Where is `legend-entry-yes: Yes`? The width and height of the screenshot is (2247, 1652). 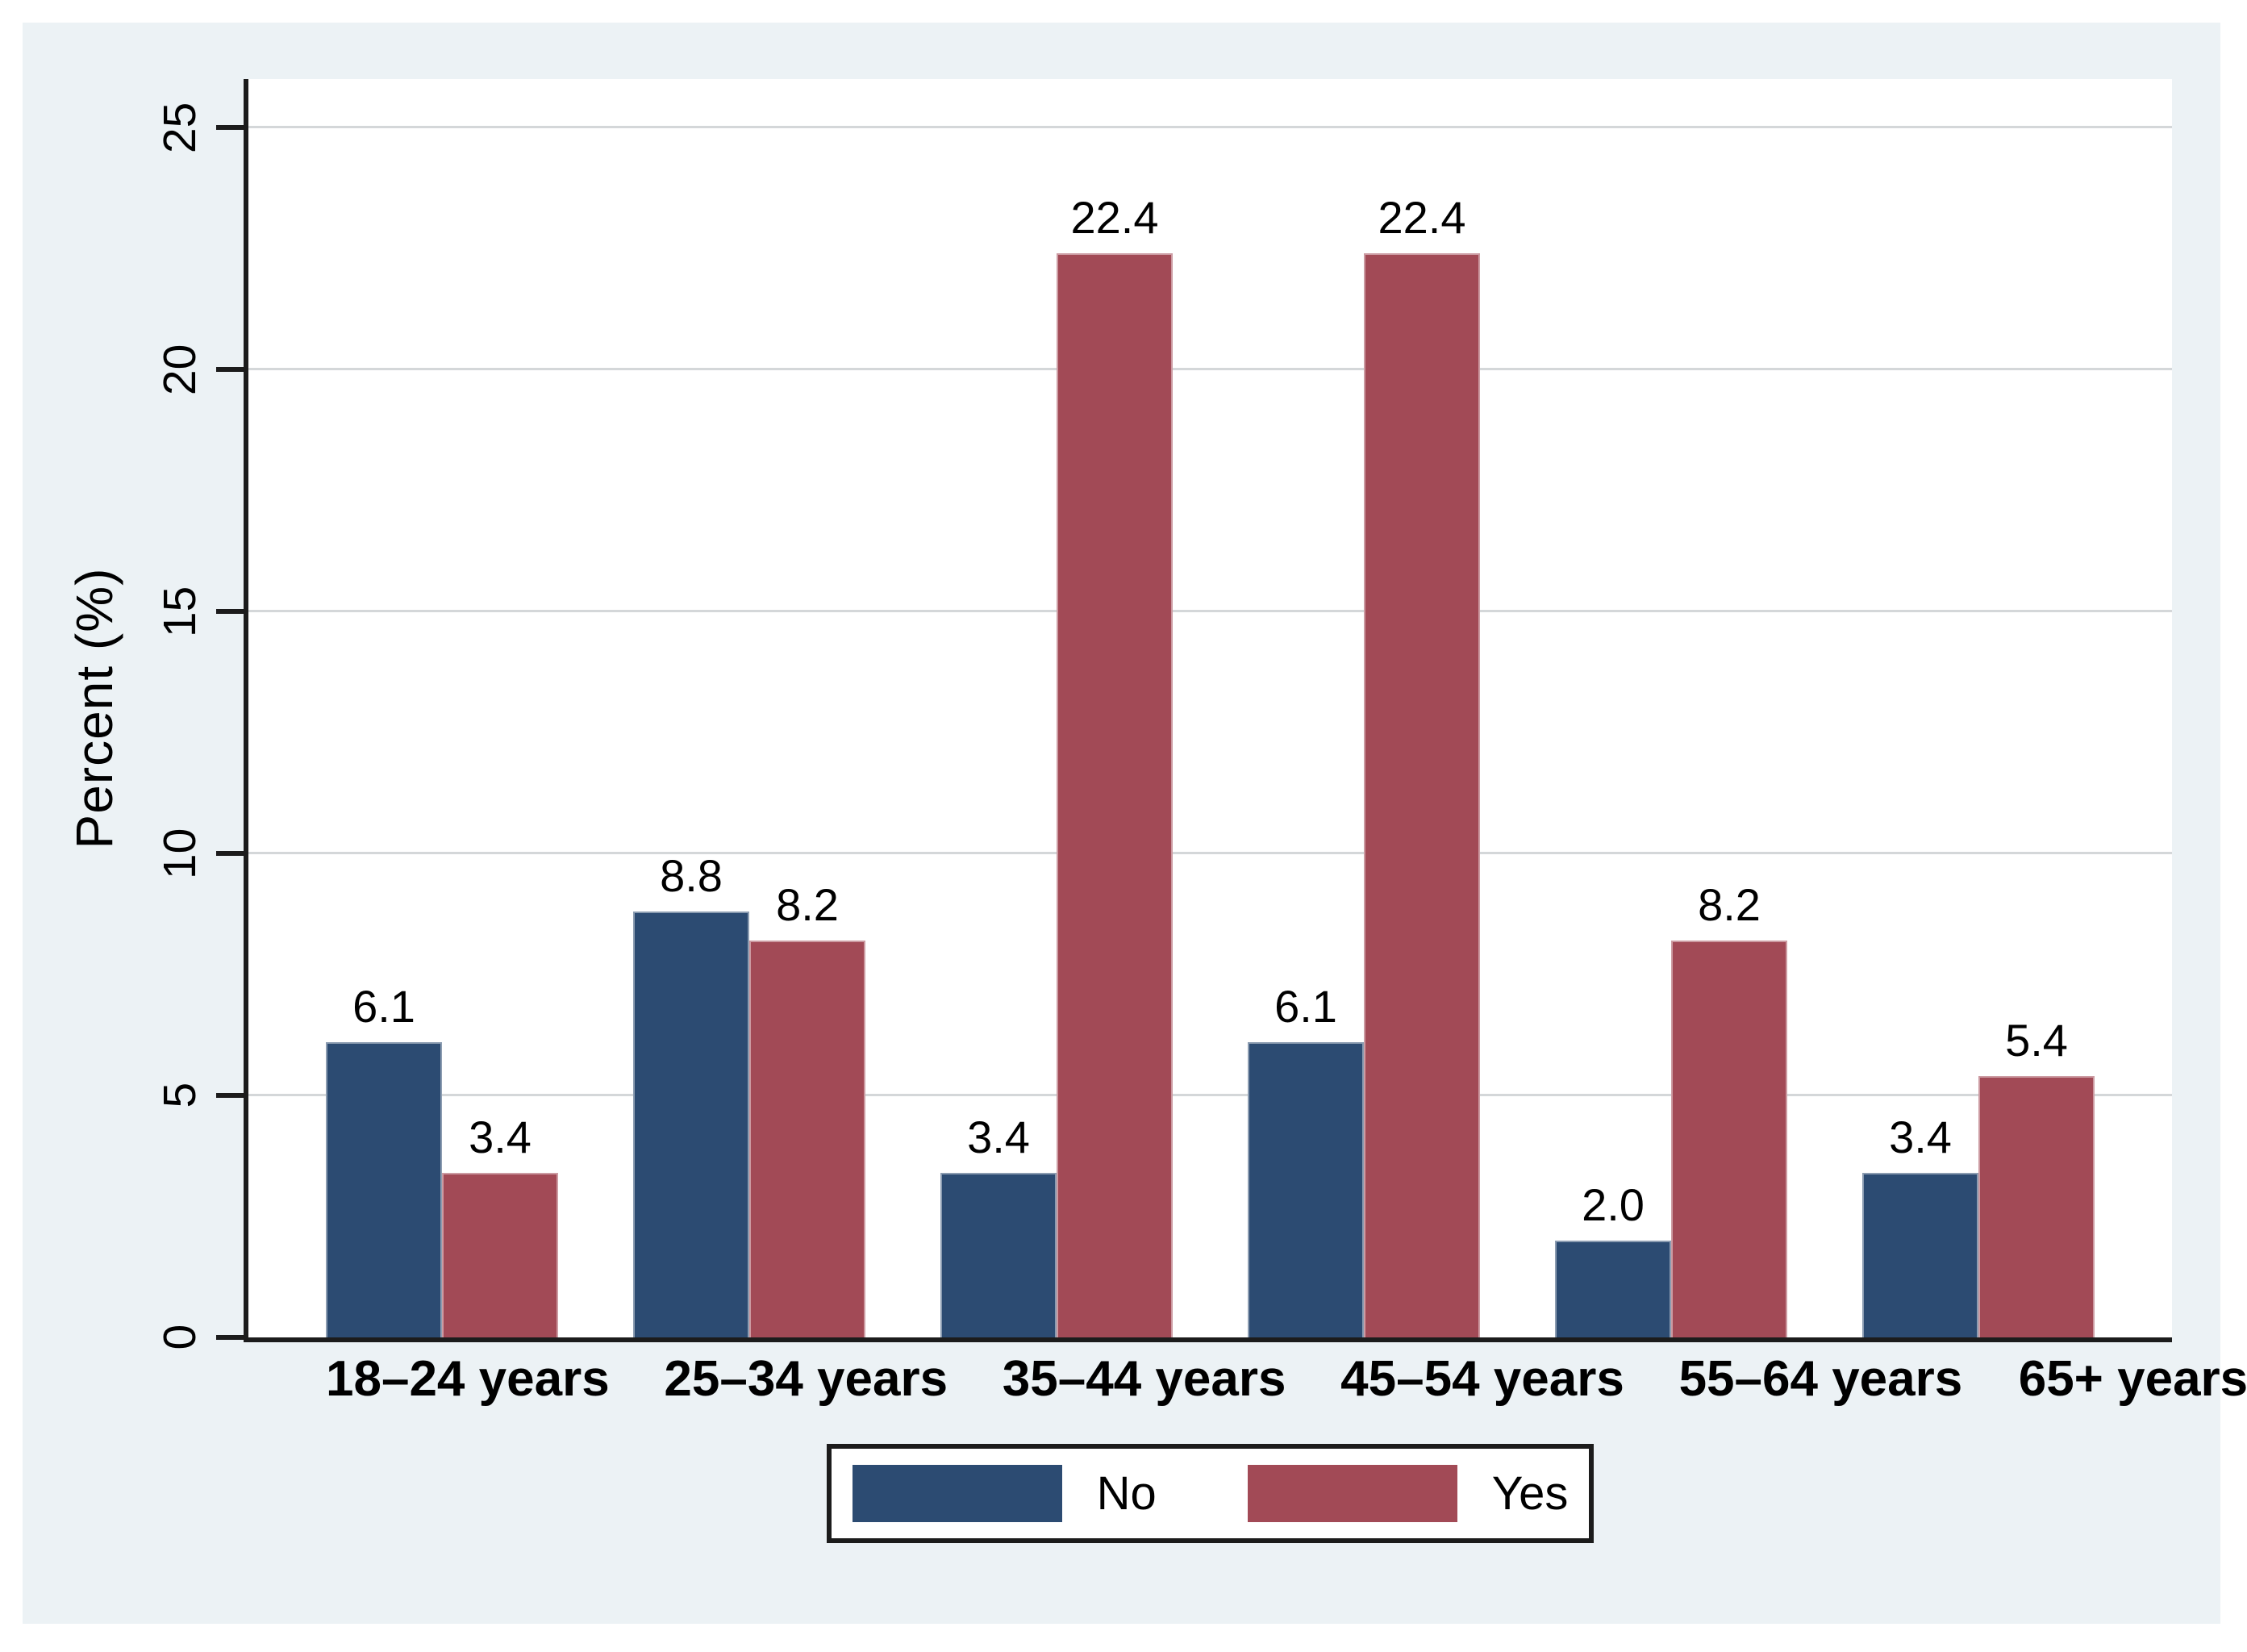
legend-entry-yes: Yes is located at coordinates (1408, 1494).